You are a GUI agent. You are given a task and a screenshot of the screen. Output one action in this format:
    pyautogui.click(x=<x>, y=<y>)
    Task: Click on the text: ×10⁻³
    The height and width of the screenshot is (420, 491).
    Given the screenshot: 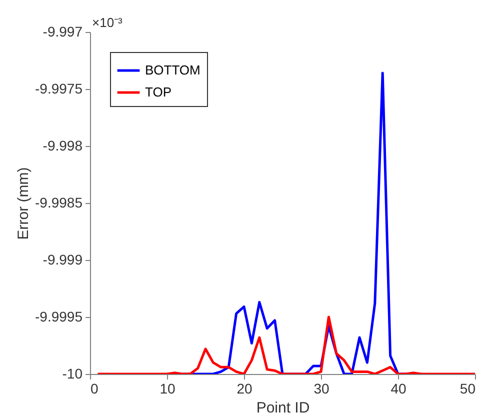 What is the action you would take?
    pyautogui.click(x=108, y=22)
    